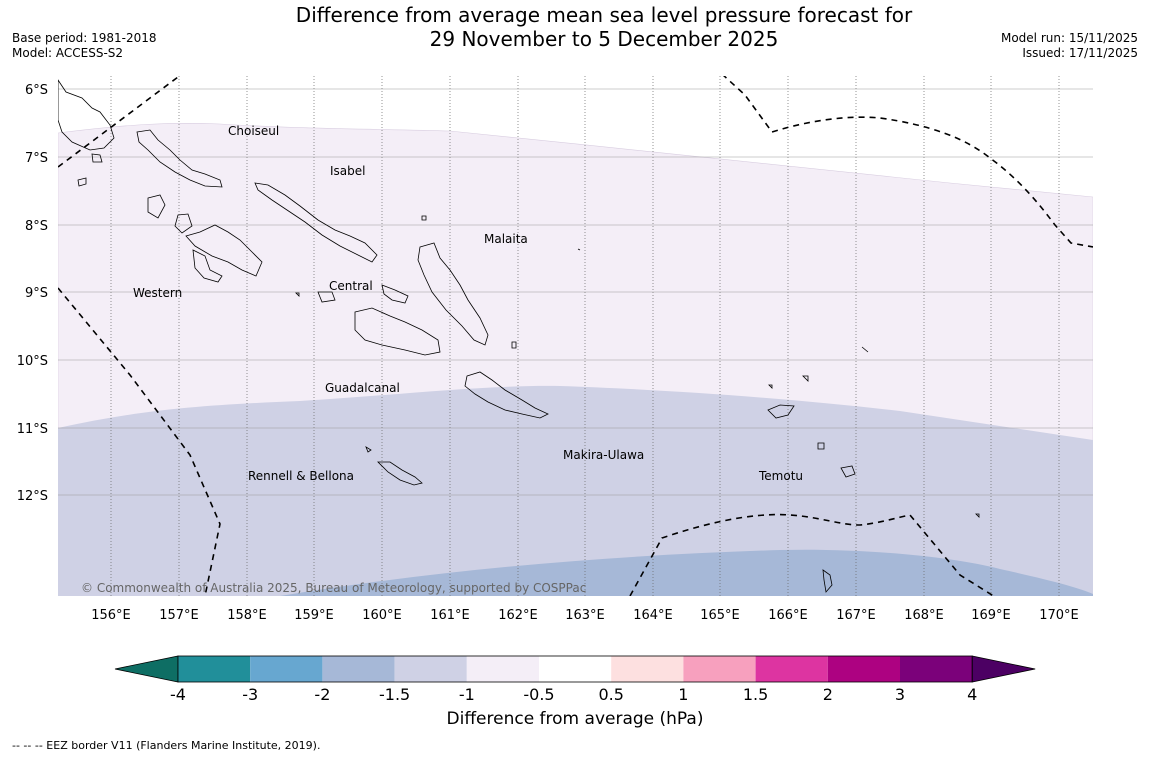 The width and height of the screenshot is (1150, 758). I want to click on lat-label: 11°S, so click(32, 429).